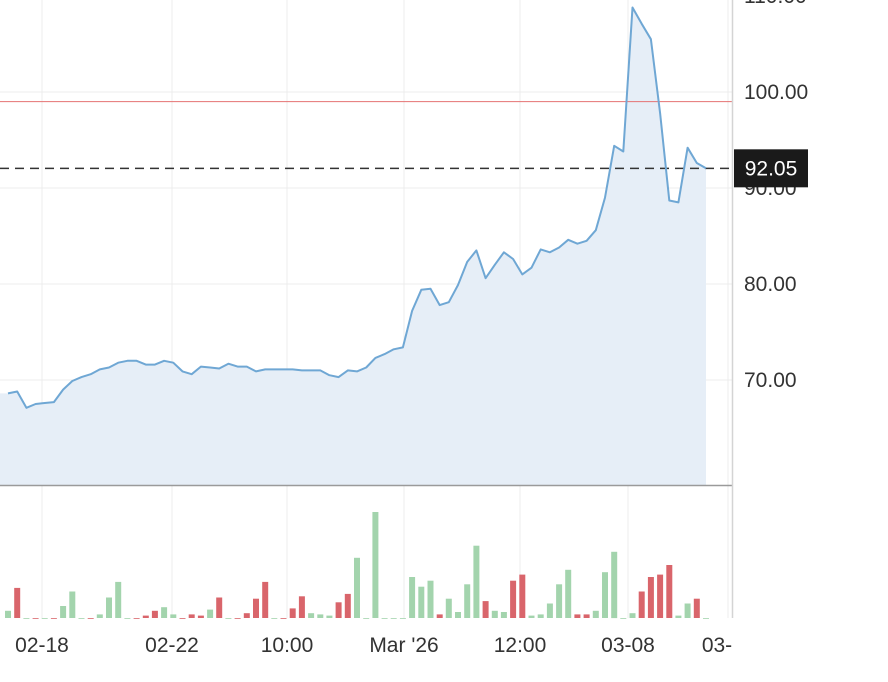 This screenshot has width=888, height=682. I want to click on x-tick-label: 10:00, so click(287, 645).